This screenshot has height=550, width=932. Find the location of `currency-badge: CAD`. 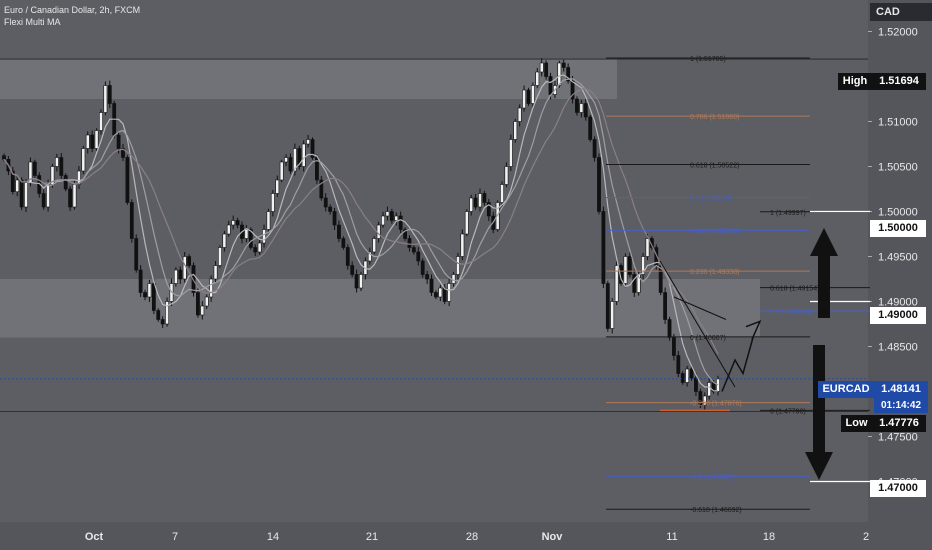

currency-badge: CAD is located at coordinates (901, 12).